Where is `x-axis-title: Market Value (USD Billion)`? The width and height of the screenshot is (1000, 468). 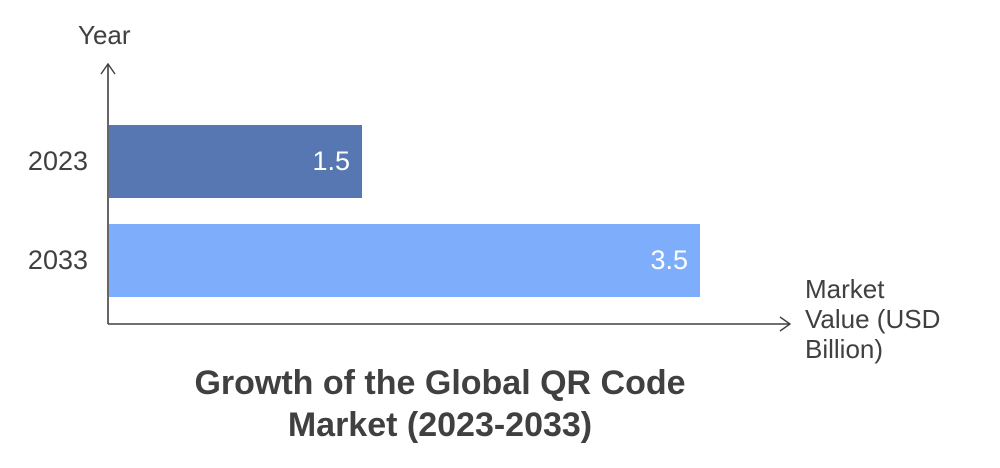
x-axis-title: Market Value (USD Billion) is located at coordinates (900, 319).